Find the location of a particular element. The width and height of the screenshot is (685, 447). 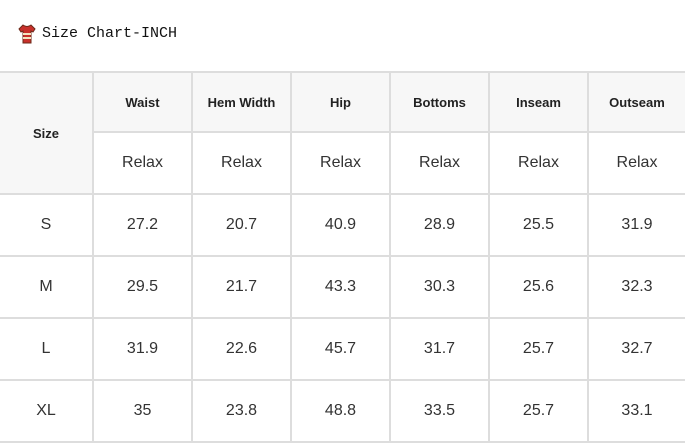

shirt-icon is located at coordinates (27, 34).